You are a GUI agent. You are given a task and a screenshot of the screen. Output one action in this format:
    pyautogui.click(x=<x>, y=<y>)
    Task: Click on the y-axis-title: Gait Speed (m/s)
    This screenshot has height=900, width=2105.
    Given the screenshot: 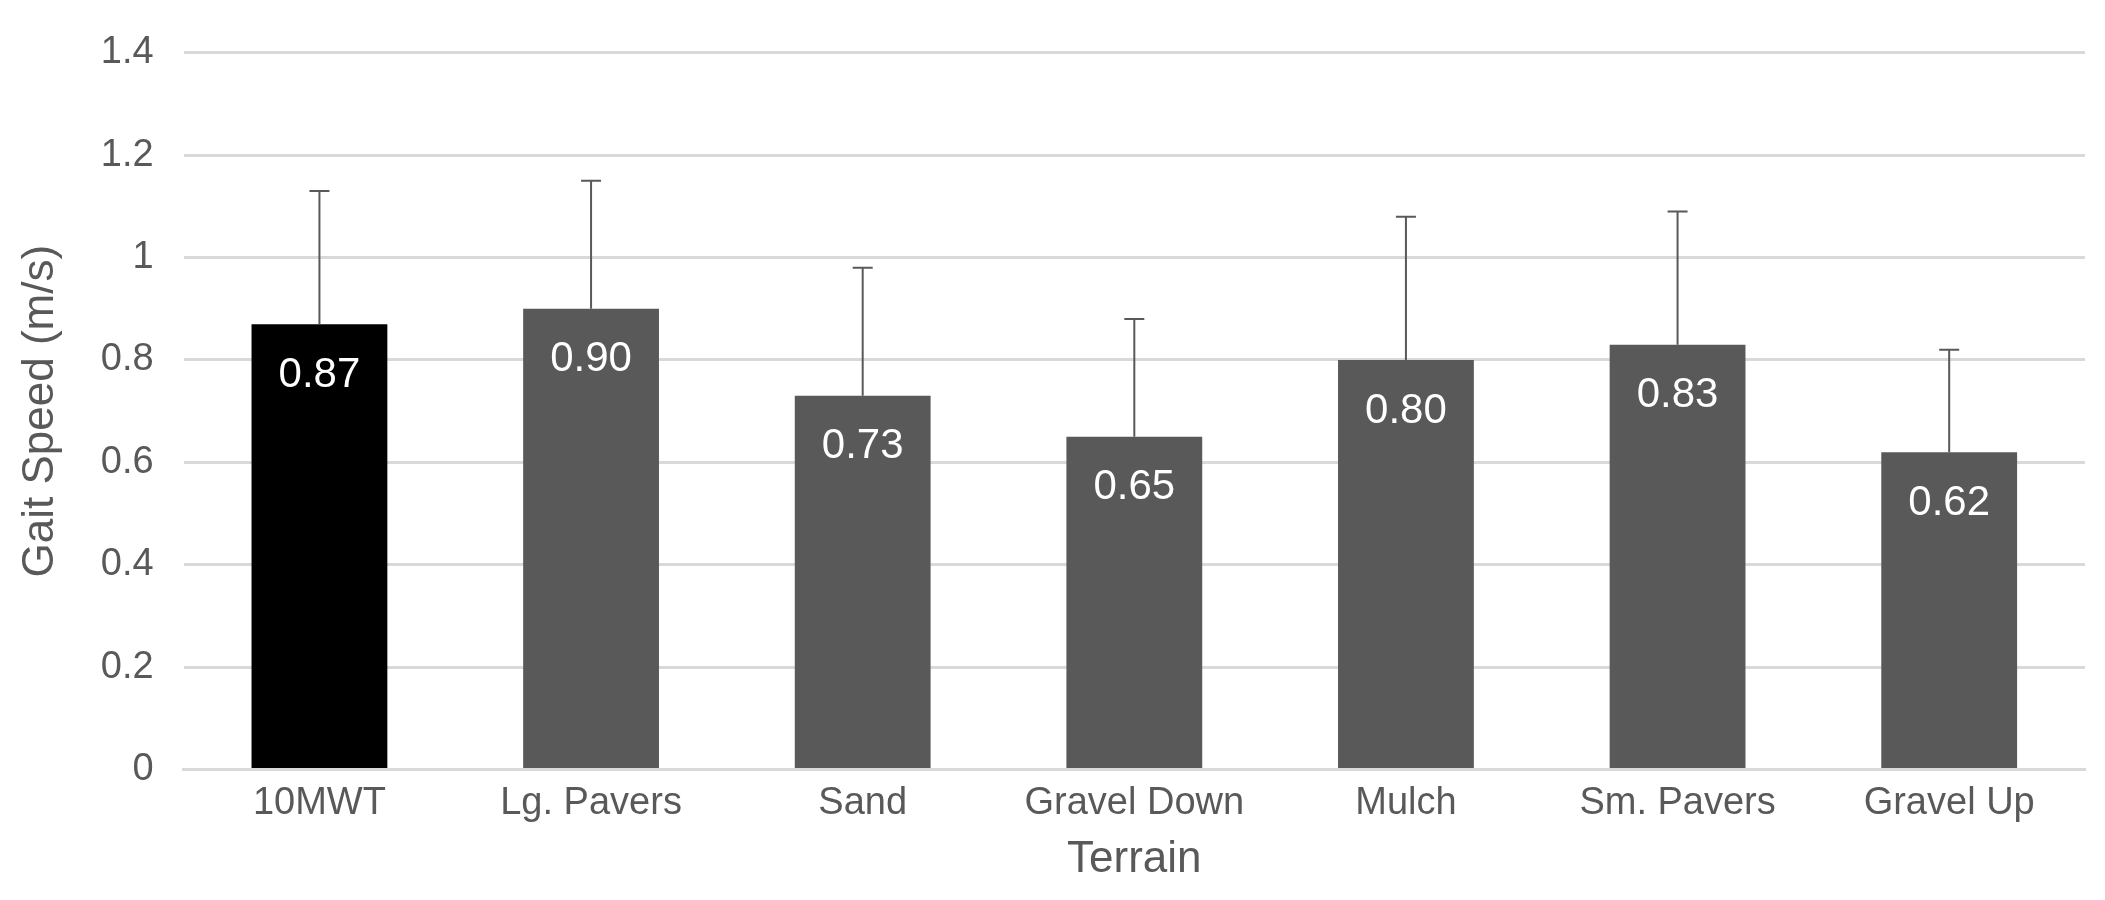 What is the action you would take?
    pyautogui.click(x=37, y=411)
    